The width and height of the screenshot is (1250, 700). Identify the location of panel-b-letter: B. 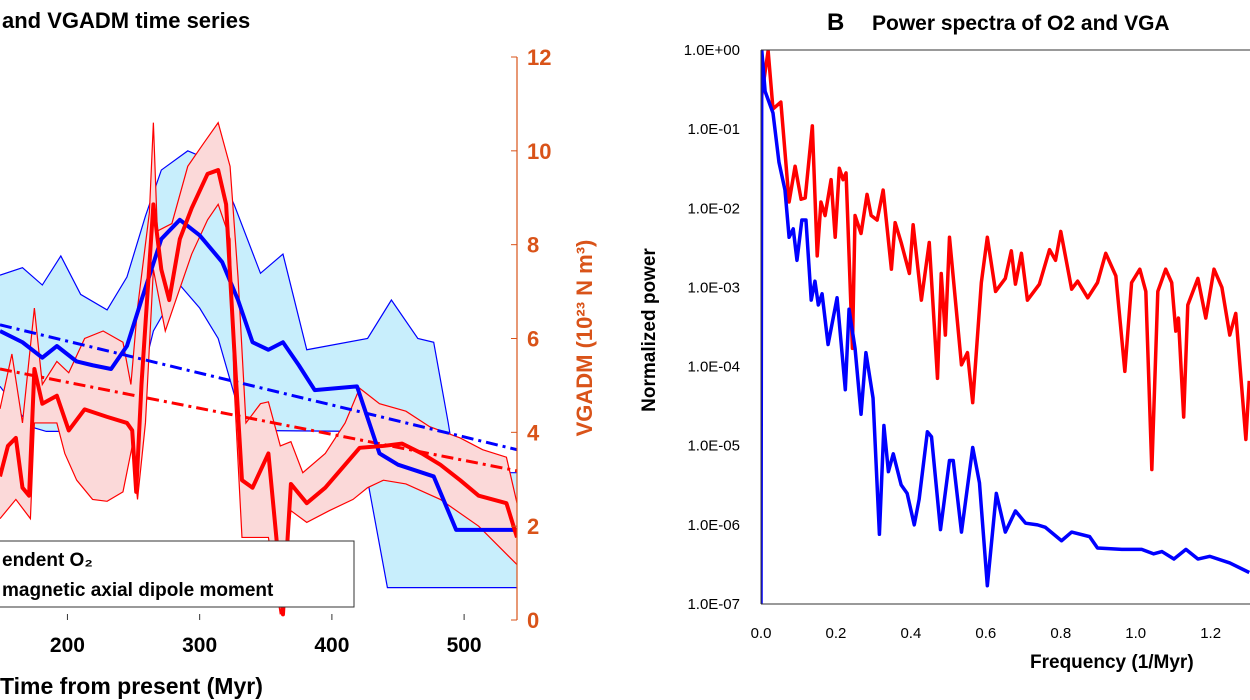
(835, 22).